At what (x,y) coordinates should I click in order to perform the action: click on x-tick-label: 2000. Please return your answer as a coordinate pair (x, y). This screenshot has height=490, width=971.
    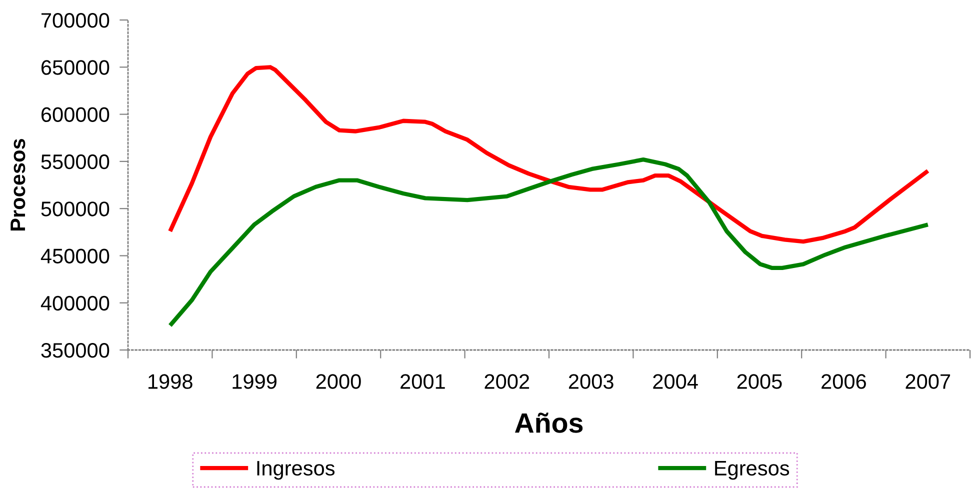
    Looking at the image, I should click on (338, 381).